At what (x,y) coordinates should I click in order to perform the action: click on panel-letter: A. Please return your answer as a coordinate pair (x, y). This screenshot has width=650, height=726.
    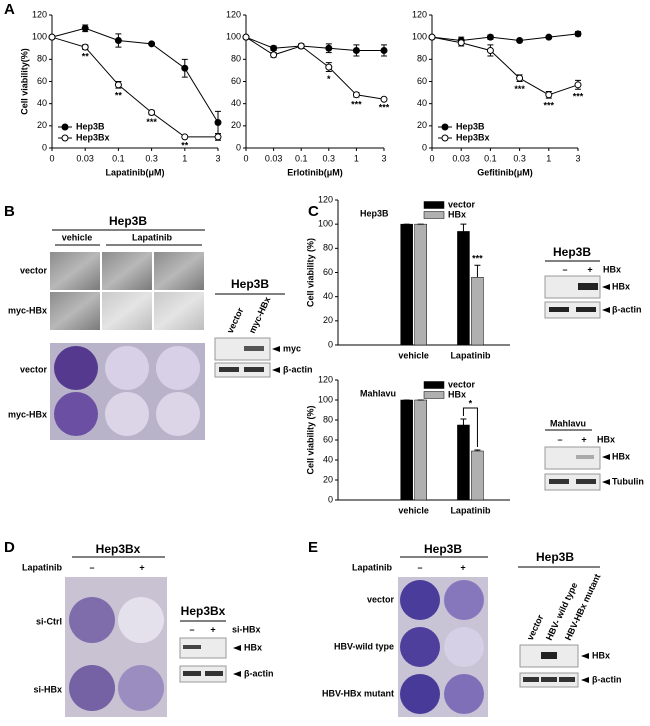
    Looking at the image, I should click on (9, 9).